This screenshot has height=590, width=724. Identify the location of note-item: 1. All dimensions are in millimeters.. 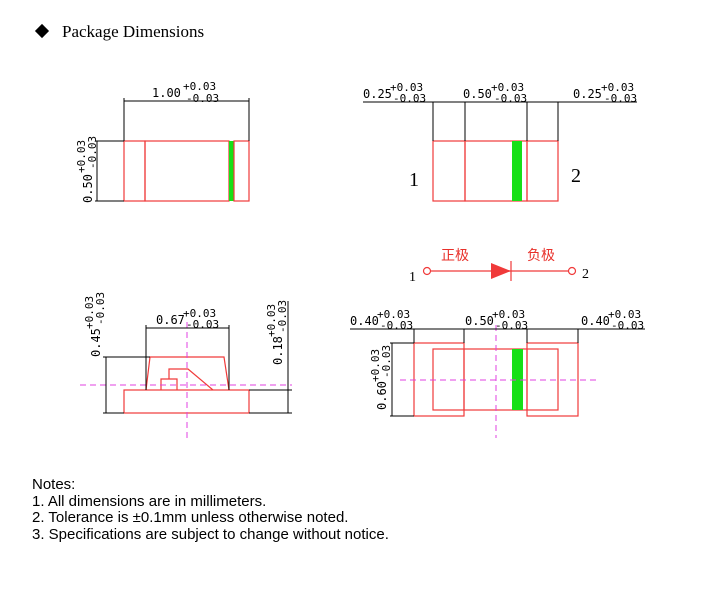
(149, 501).